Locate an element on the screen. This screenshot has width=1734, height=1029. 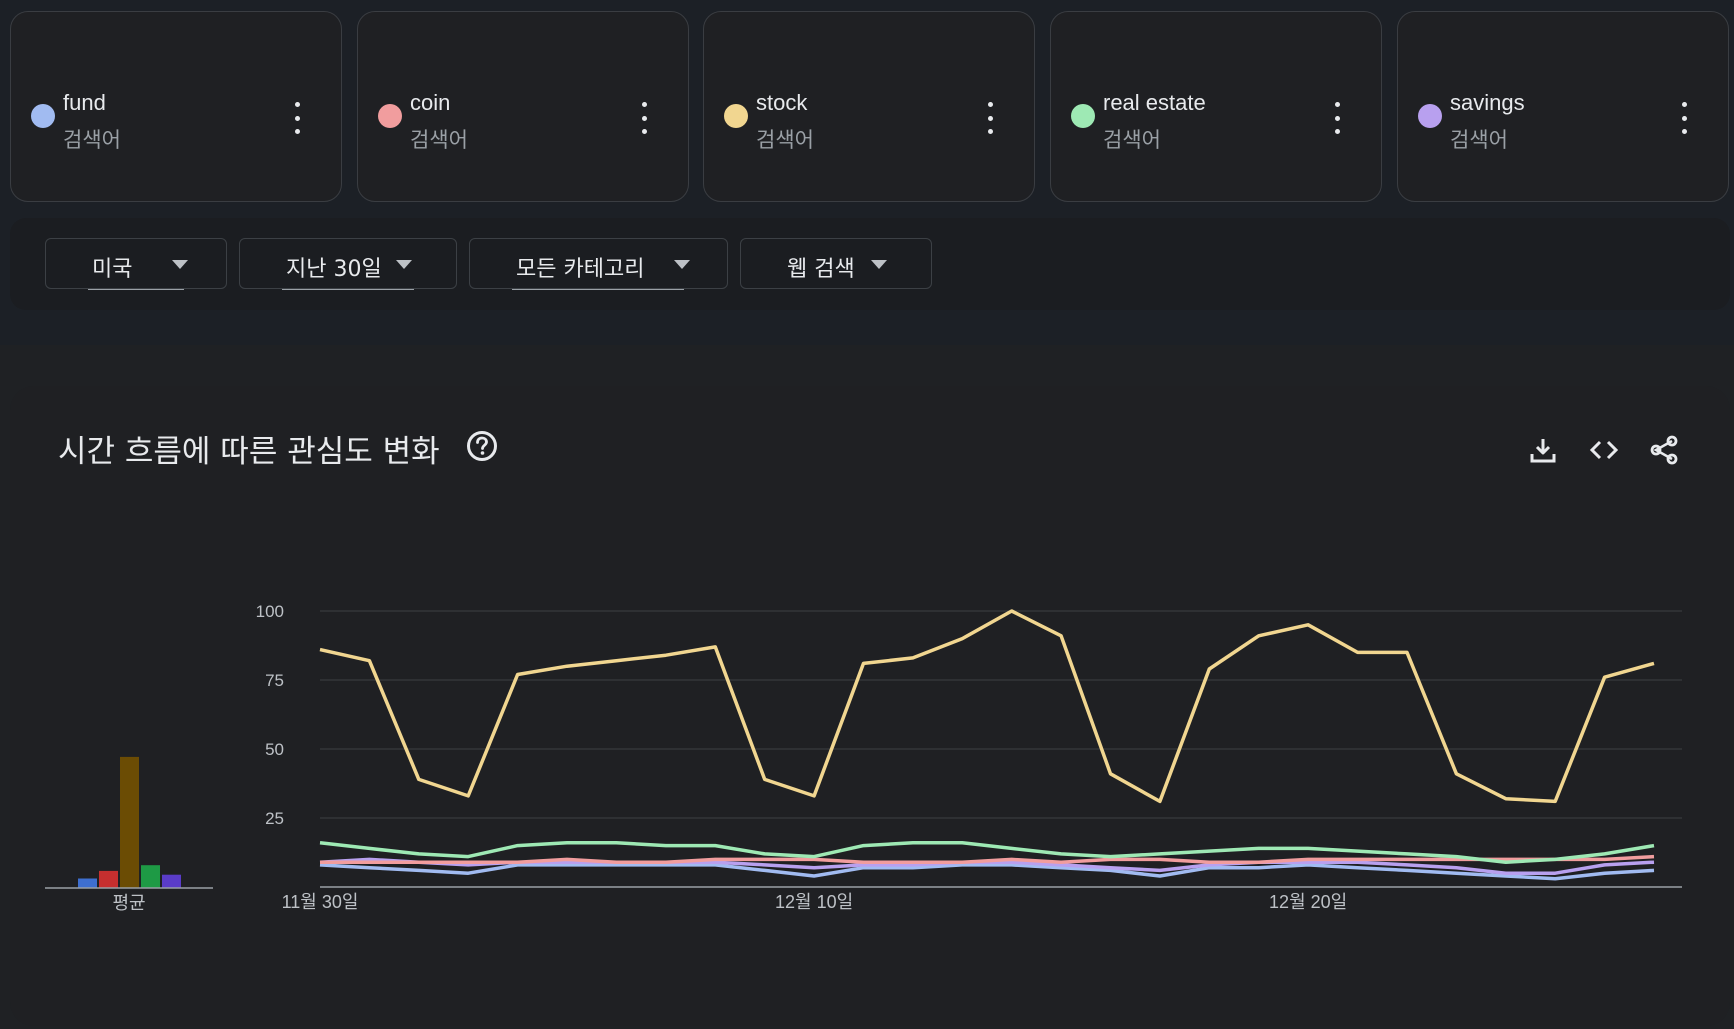
y-tick-label: 75 is located at coordinates (274, 680).